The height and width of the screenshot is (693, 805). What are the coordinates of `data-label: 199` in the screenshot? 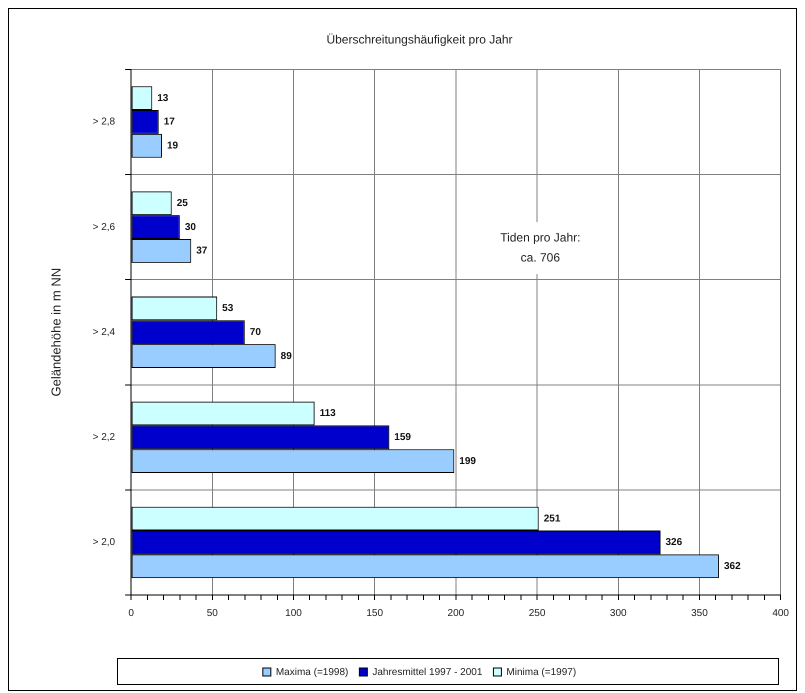 It's located at (467, 461).